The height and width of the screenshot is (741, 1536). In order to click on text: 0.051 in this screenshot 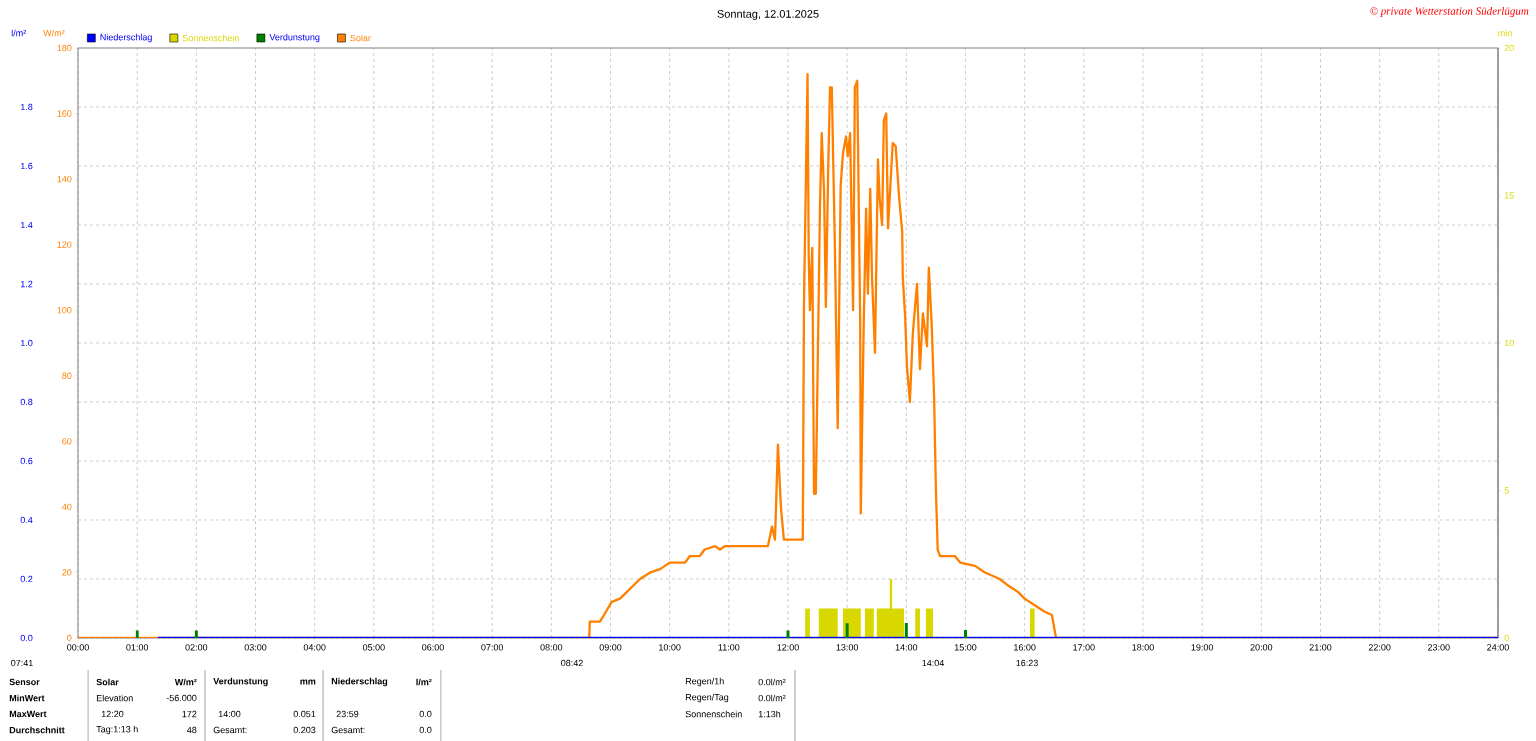, I will do `click(304, 714)`.